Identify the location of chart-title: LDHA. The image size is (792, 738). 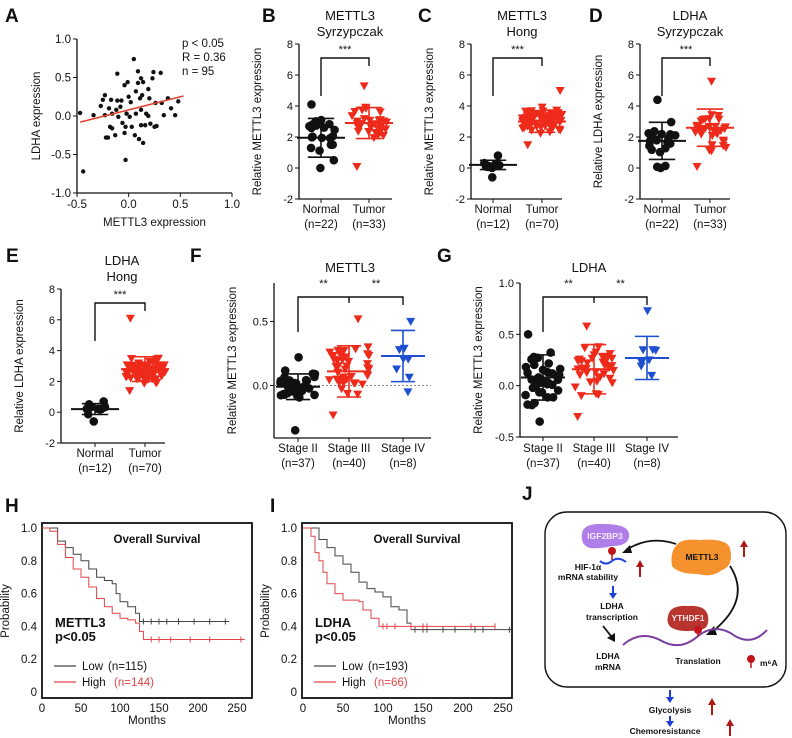
(589, 267).